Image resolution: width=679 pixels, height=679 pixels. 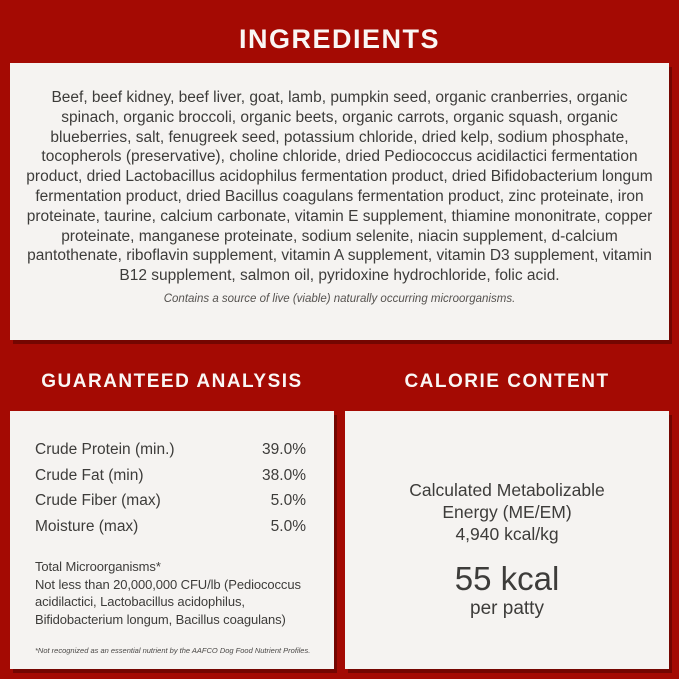 What do you see at coordinates (170, 476) in the screenshot?
I see `table-row: Crude Fat (min) 38.0%` at bounding box center [170, 476].